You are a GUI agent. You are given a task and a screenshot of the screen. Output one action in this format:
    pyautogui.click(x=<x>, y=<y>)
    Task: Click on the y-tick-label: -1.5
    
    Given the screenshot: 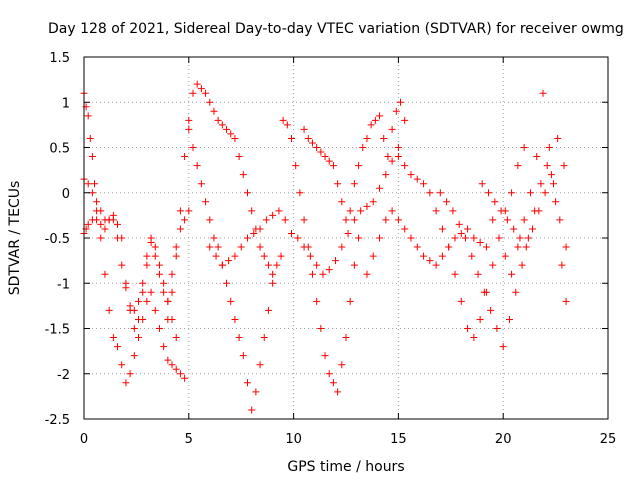 What is the action you would take?
    pyautogui.click(x=57, y=330)
    